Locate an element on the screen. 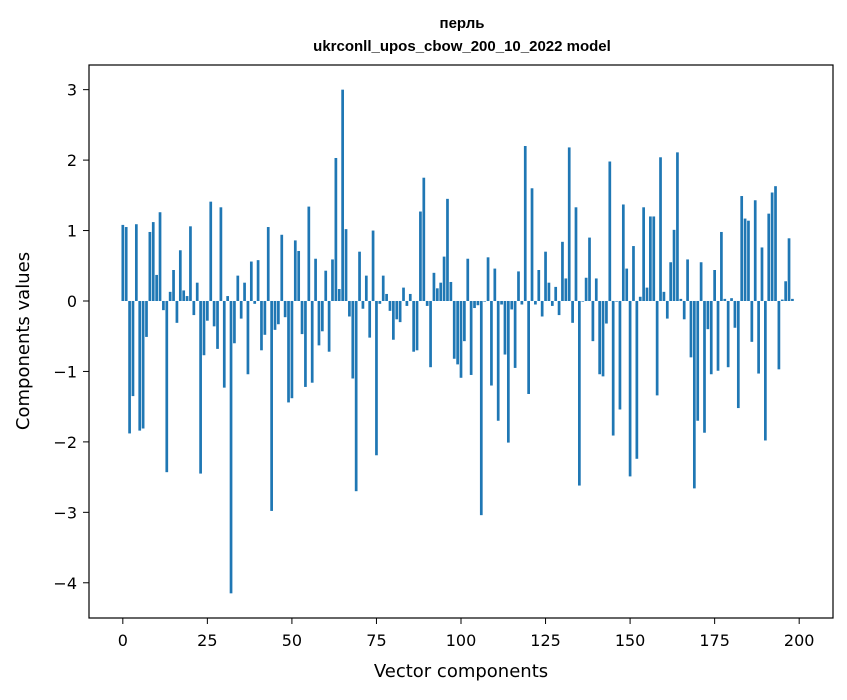 This screenshot has height=700, width=847. y-tick-label: 2 is located at coordinates (72, 160).